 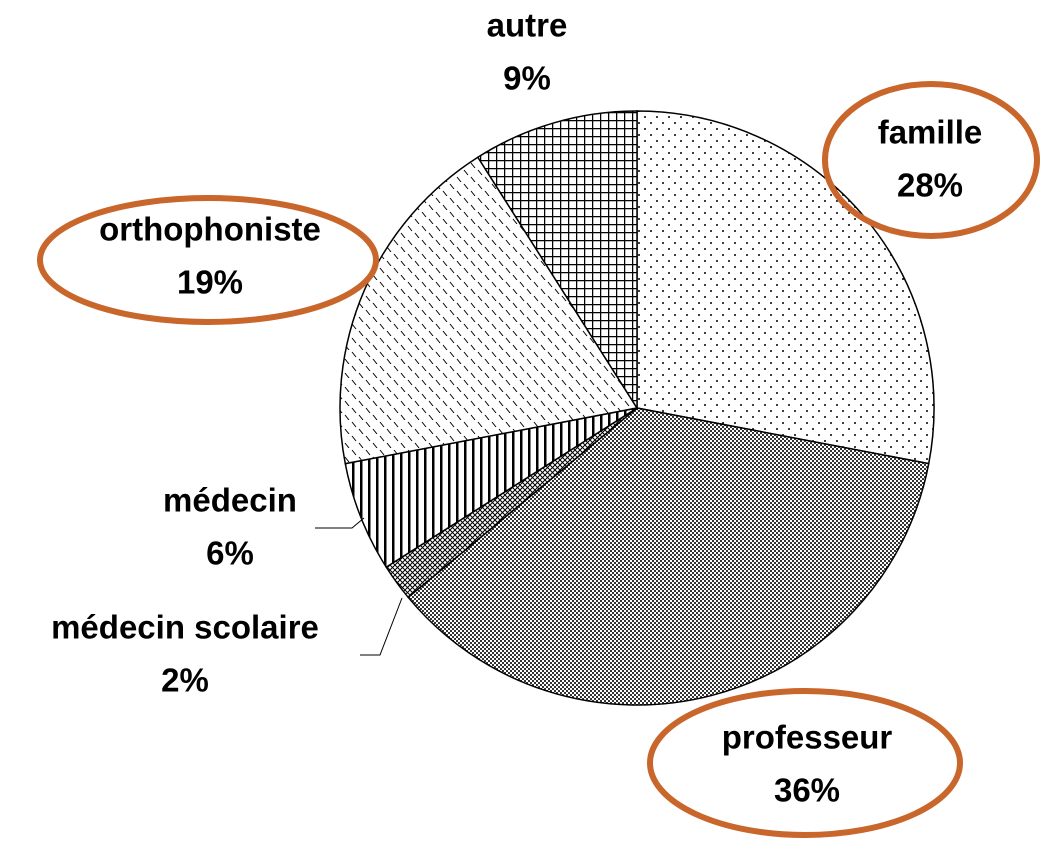 What do you see at coordinates (527, 78) in the screenshot?
I see `value-label: 9%` at bounding box center [527, 78].